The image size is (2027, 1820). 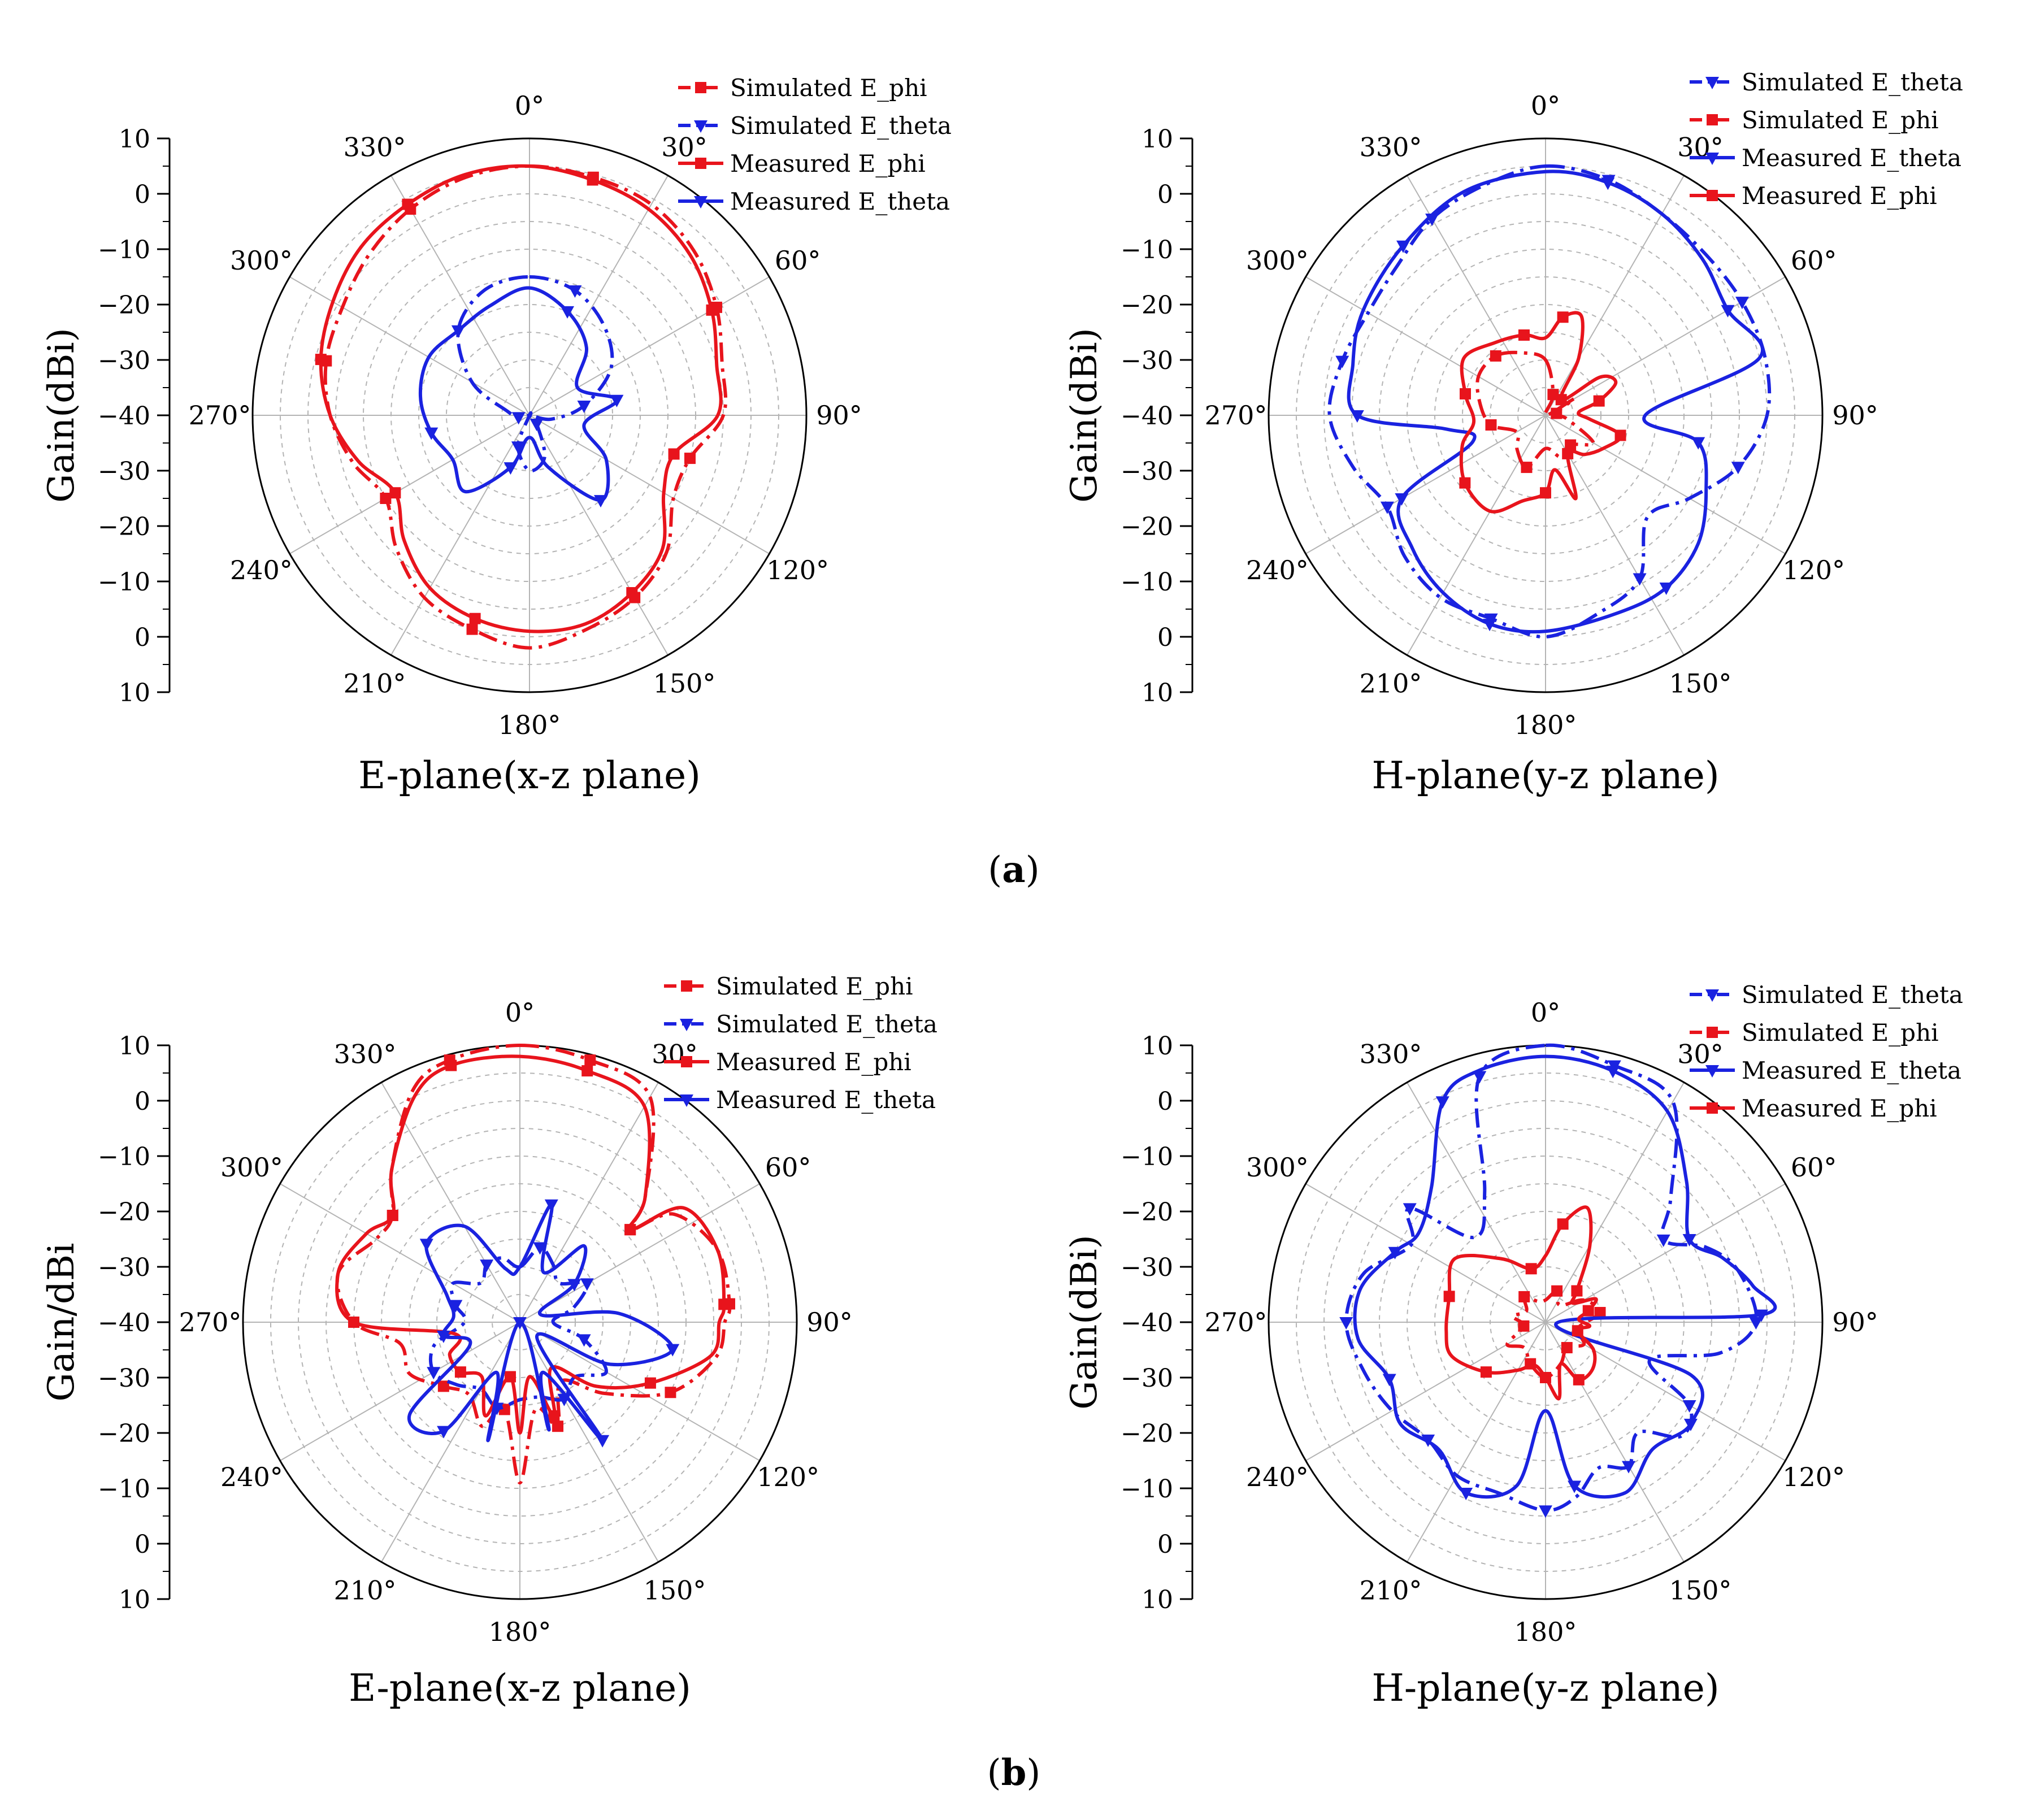 I want to click on angle-label: 180°, so click(x=521, y=1632).